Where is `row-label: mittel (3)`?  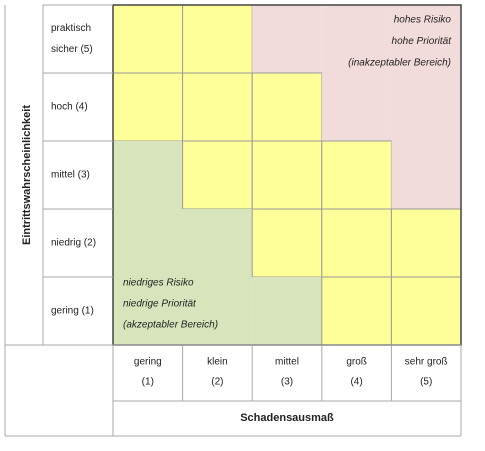
row-label: mittel (3) is located at coordinates (70, 175).